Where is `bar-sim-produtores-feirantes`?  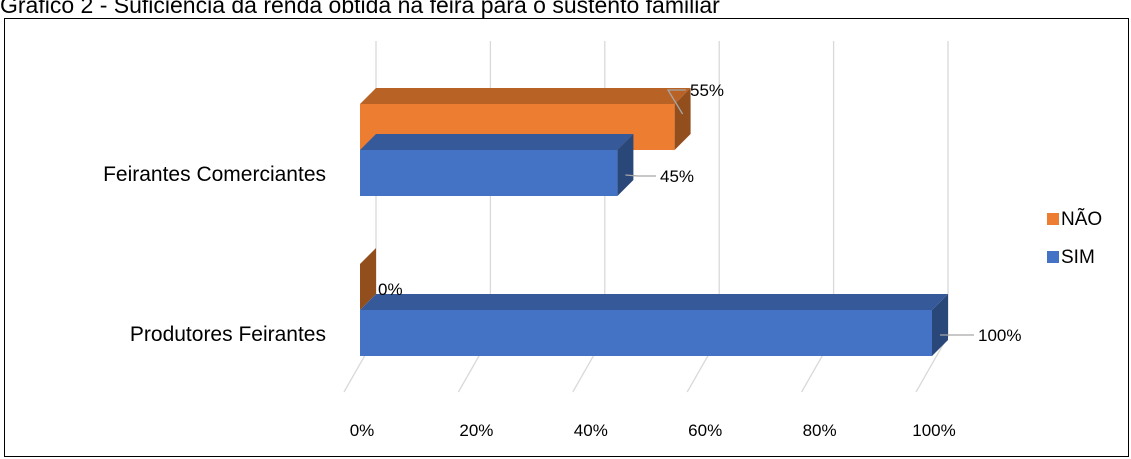
bar-sim-produtores-feirantes is located at coordinates (654, 325).